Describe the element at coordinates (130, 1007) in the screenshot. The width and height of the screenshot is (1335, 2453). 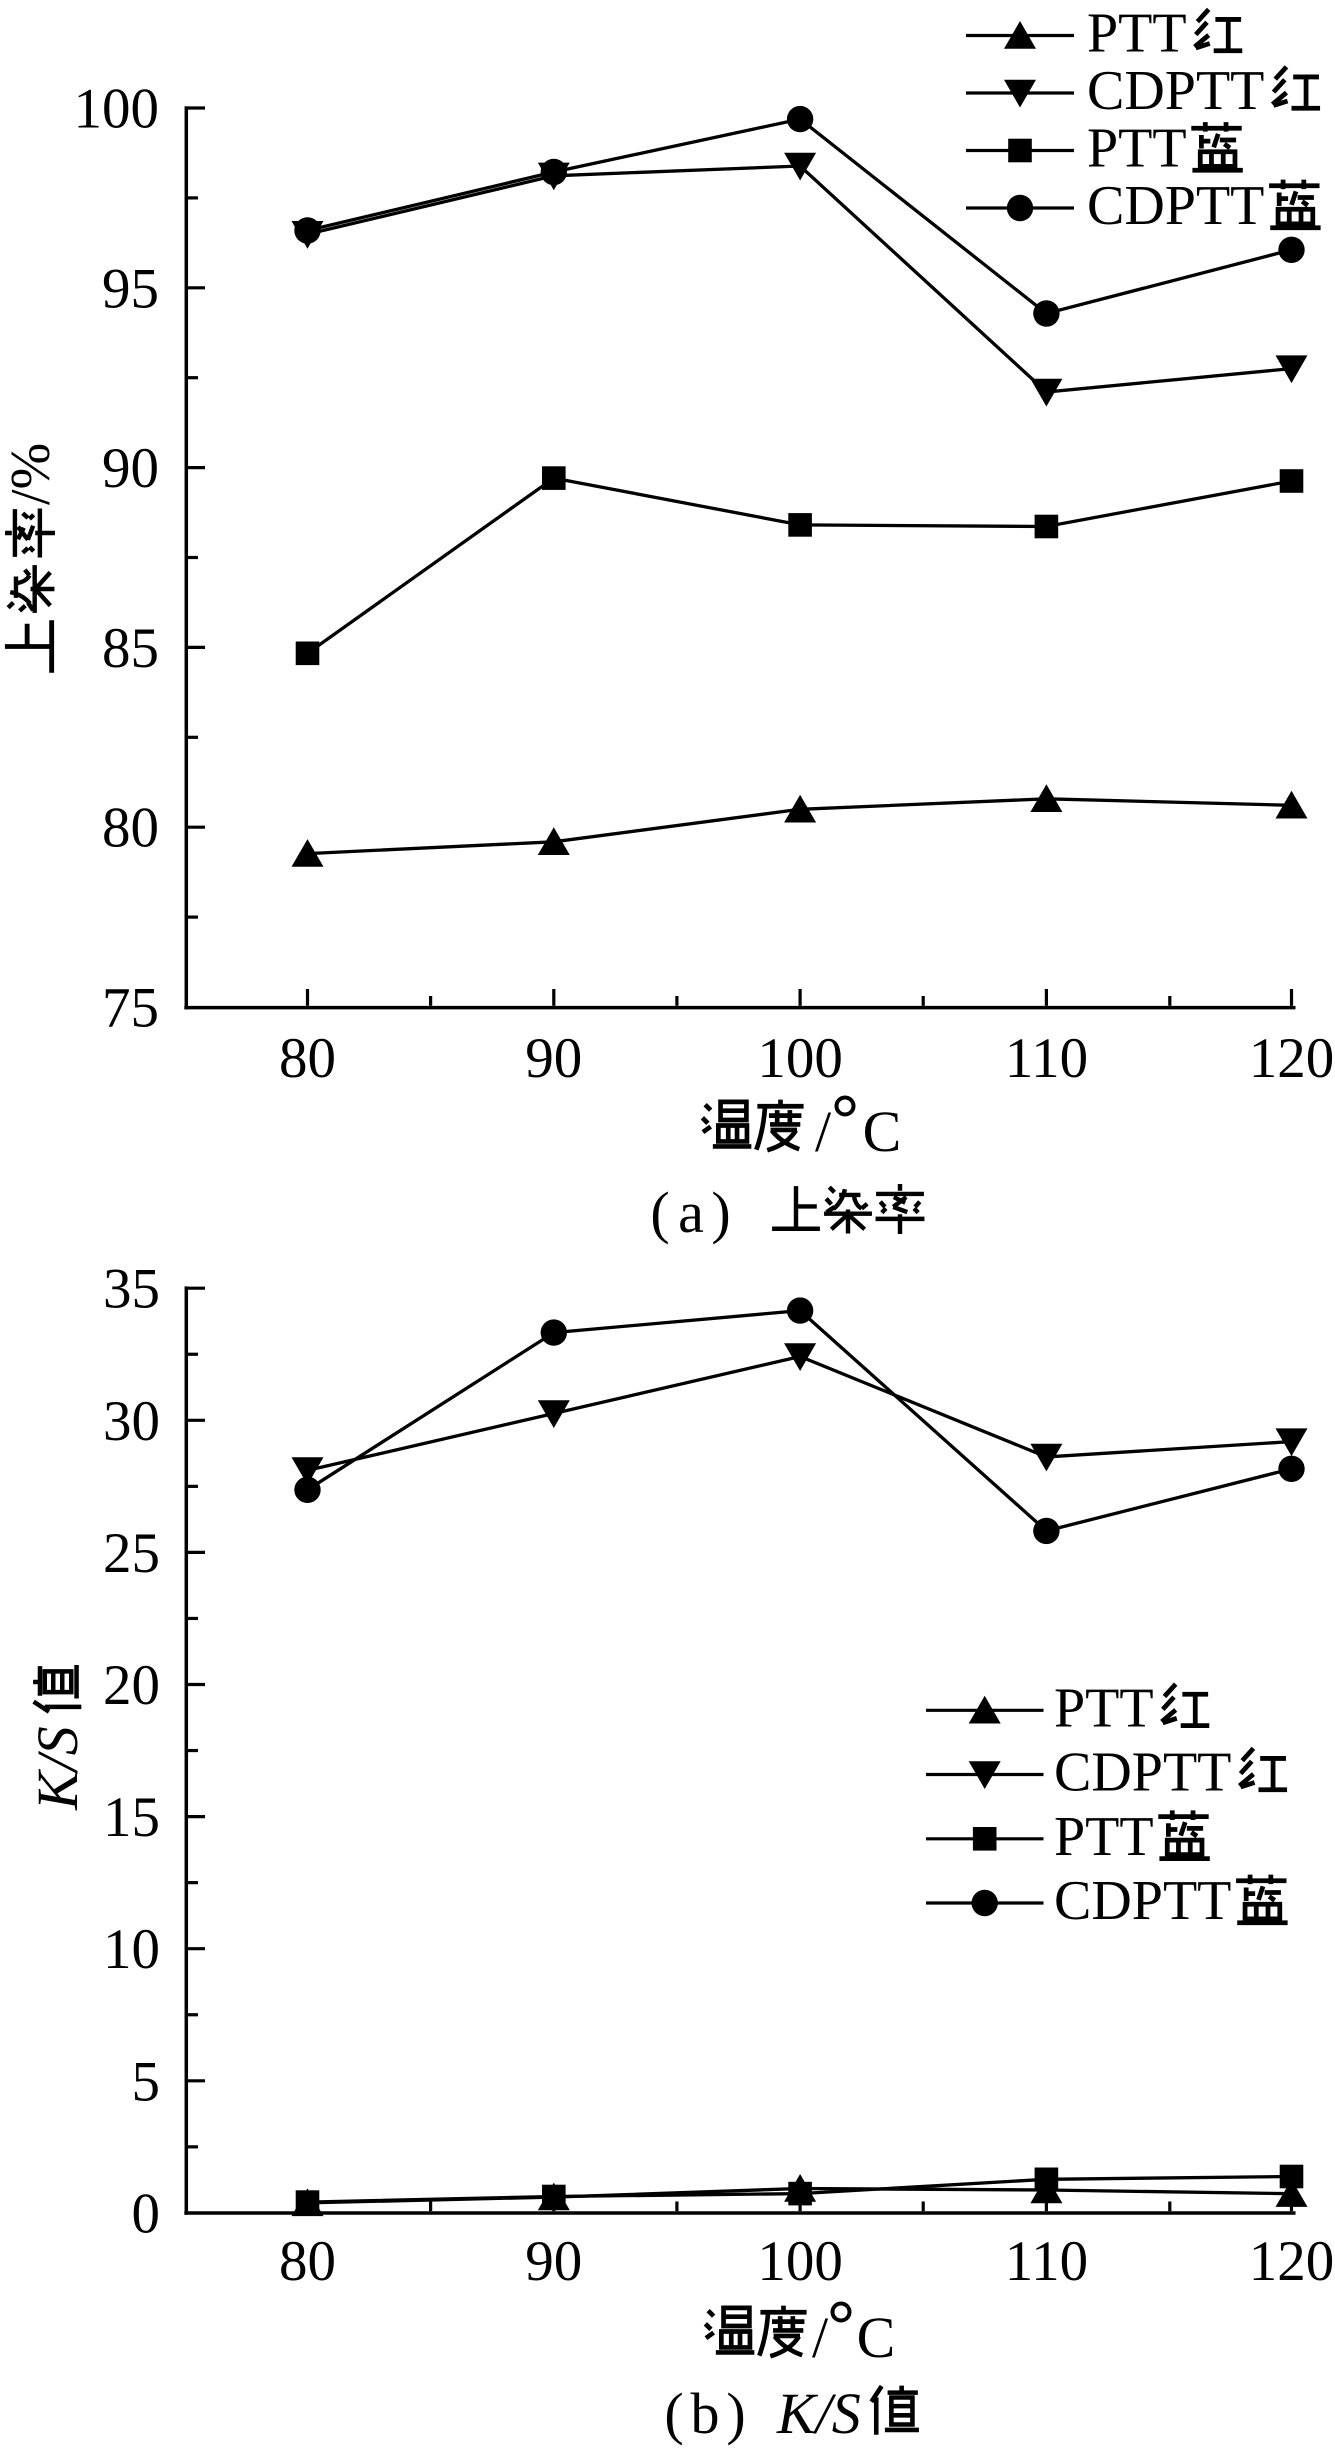
I see `svg-text: 75` at that location.